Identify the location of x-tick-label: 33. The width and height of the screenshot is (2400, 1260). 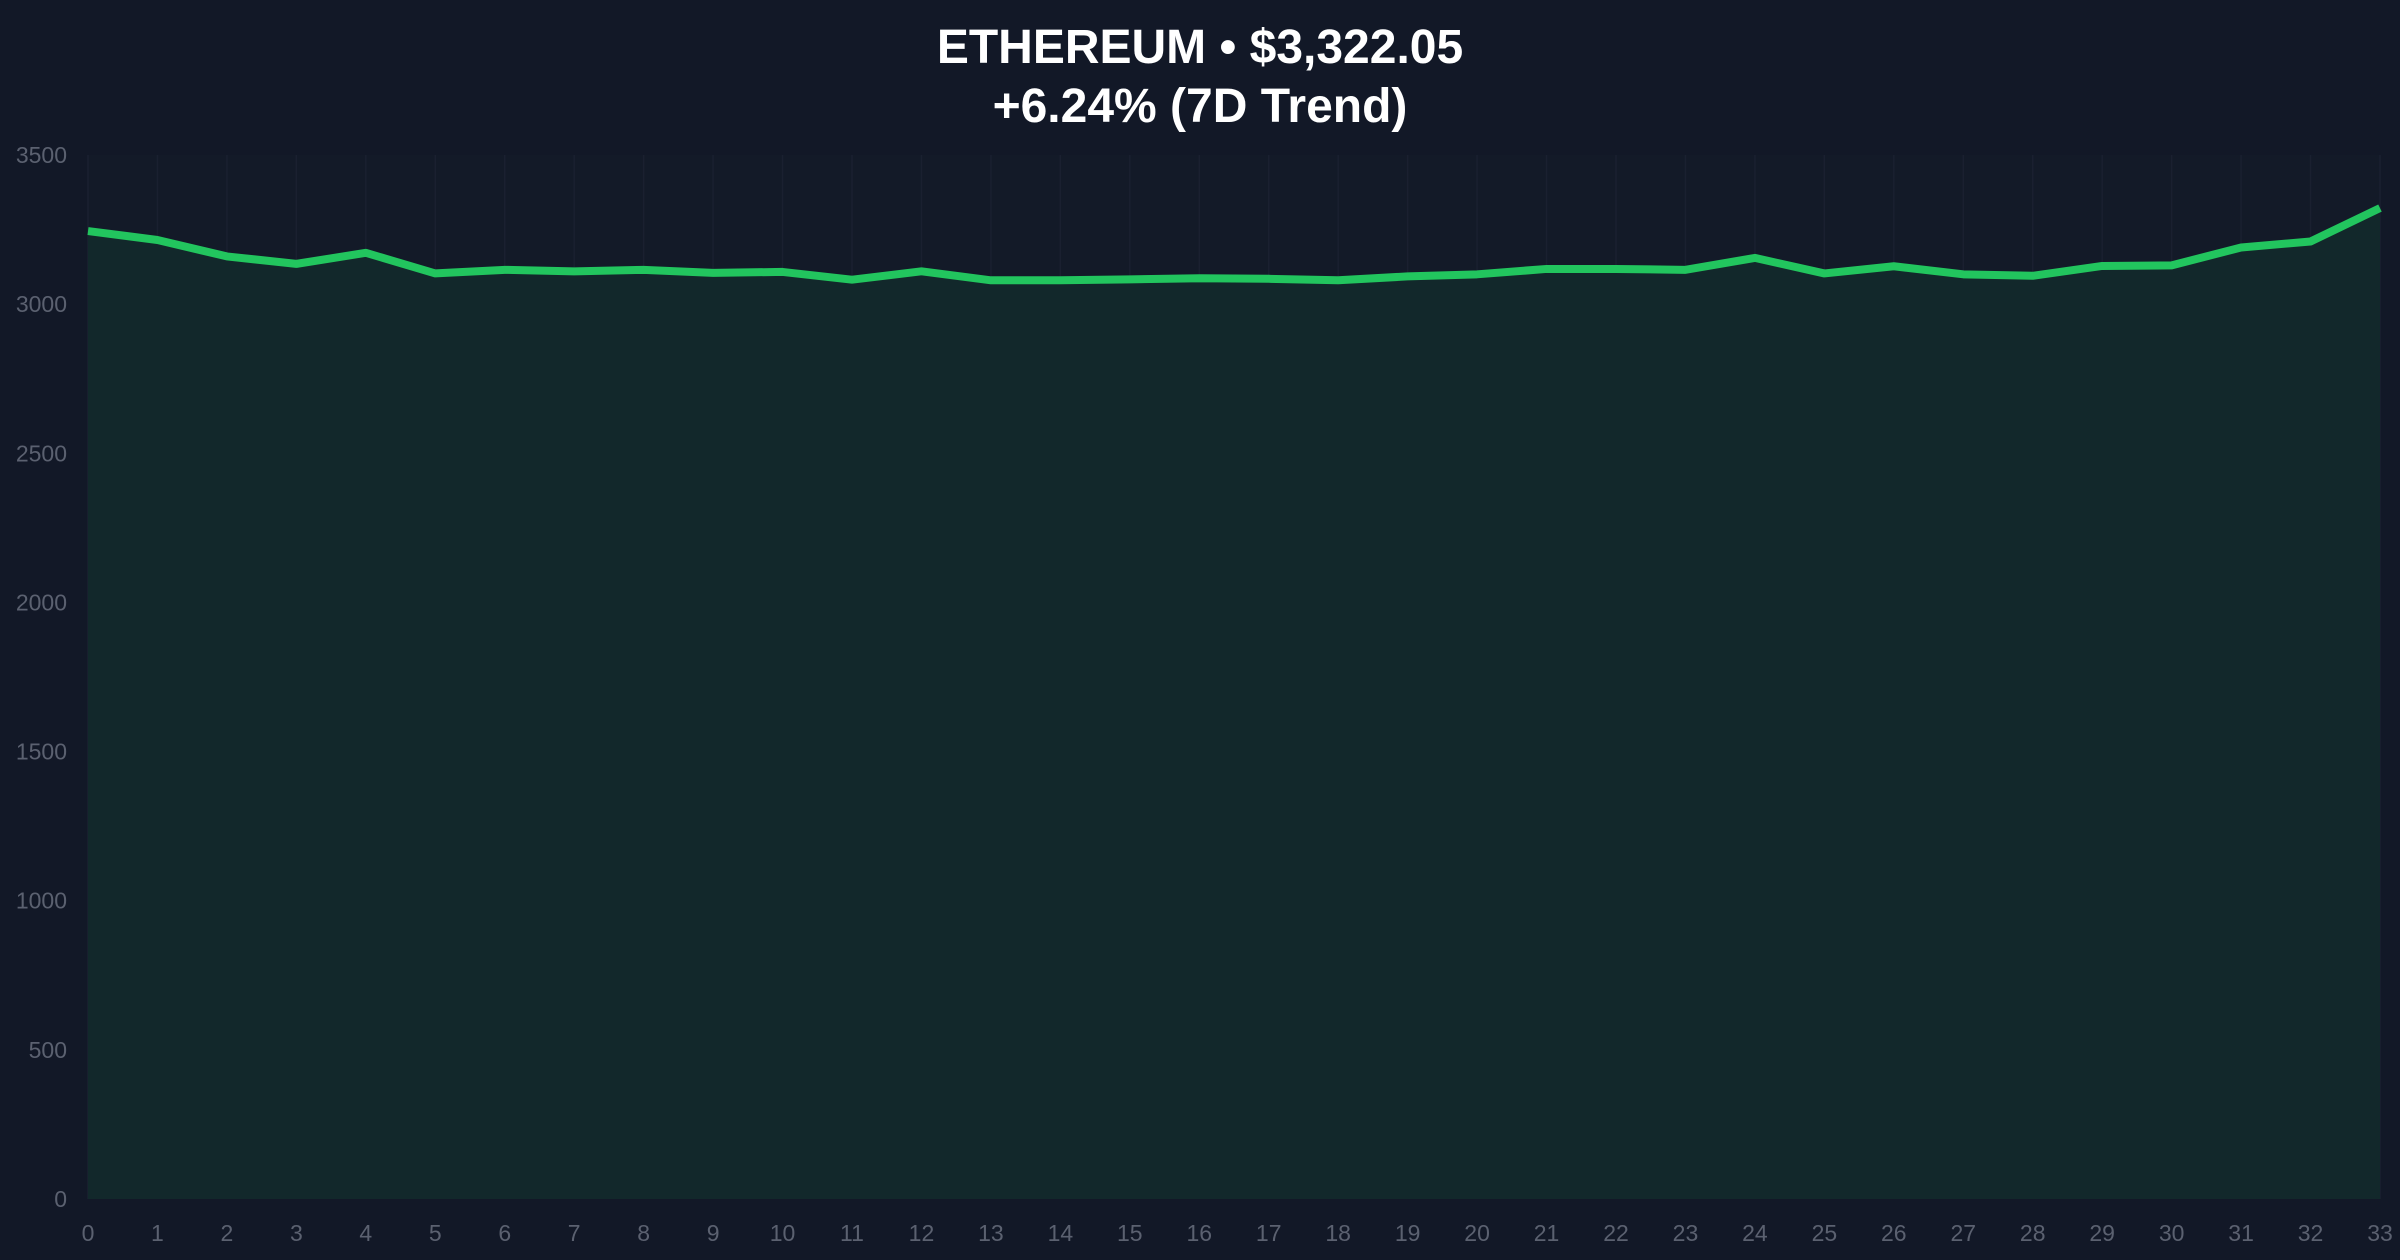
(2380, 1233).